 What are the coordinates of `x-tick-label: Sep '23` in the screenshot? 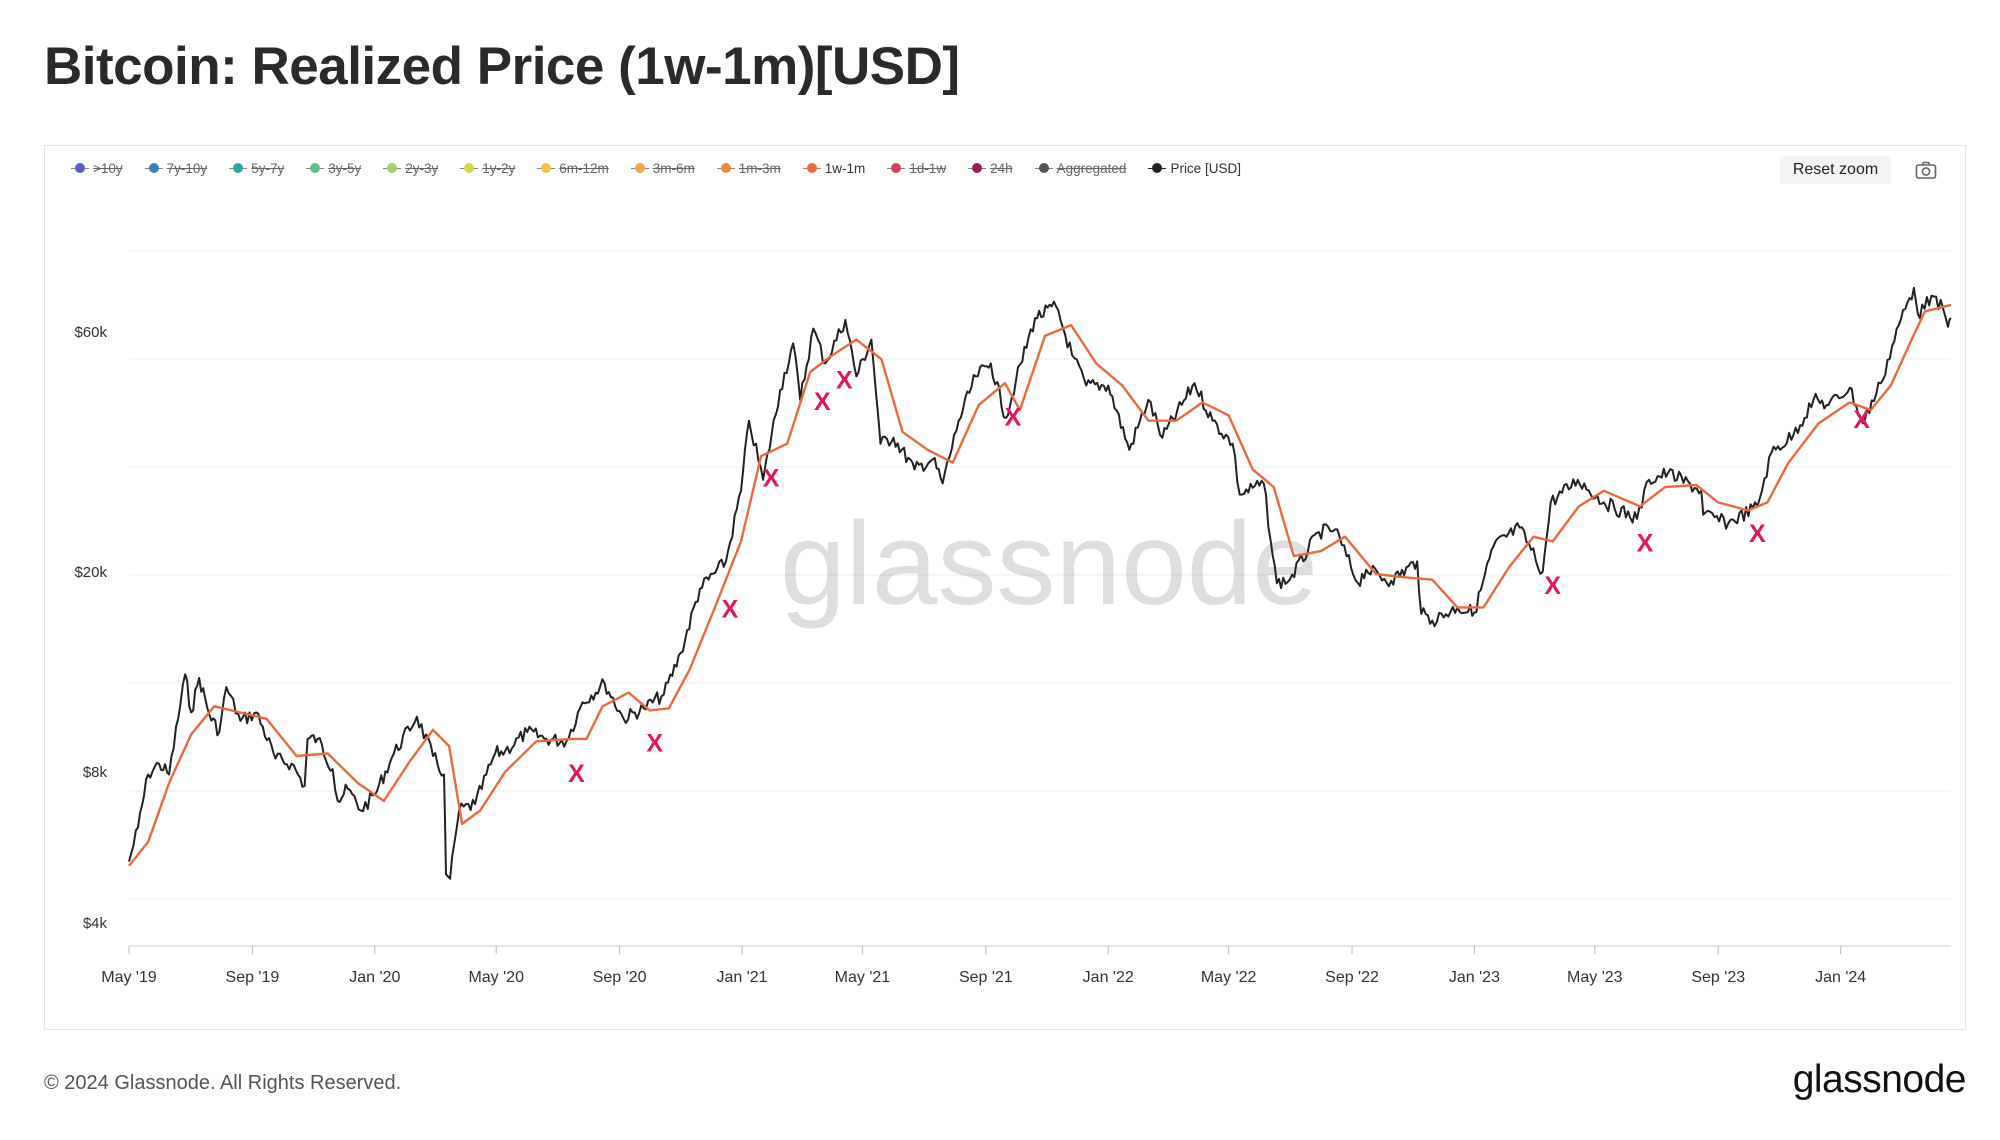 It's located at (1718, 977).